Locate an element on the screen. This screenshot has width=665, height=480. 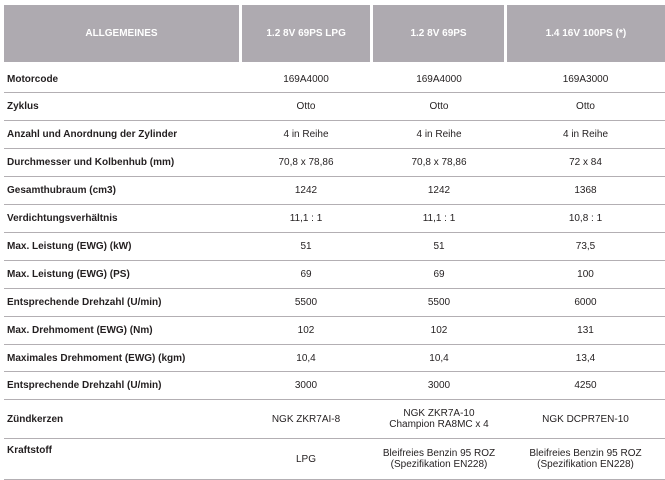
header-cell-100ps: 1.4 16V 100PS (*) is located at coordinates (585, 33).